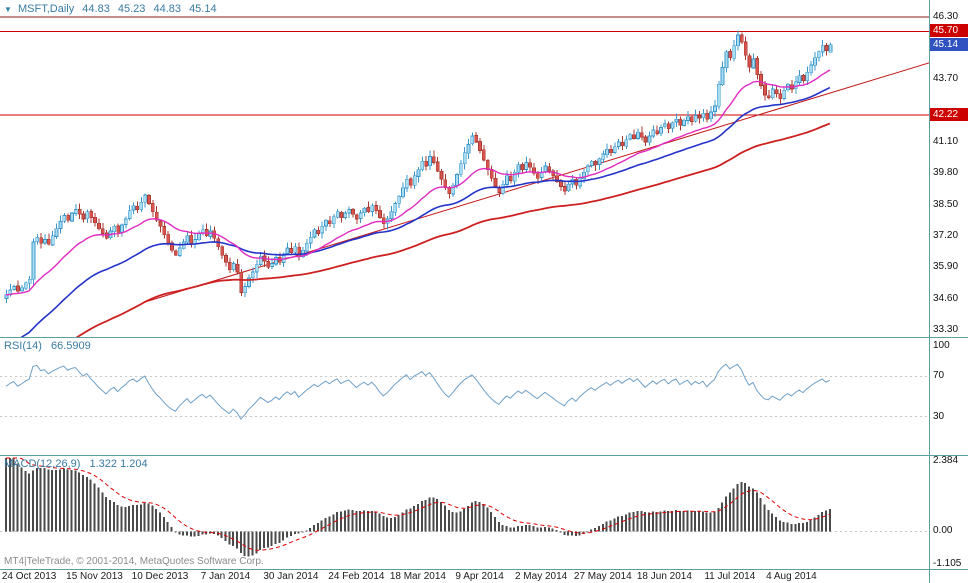 The image size is (968, 583). I want to click on price-tick: 33.30, so click(946, 329).